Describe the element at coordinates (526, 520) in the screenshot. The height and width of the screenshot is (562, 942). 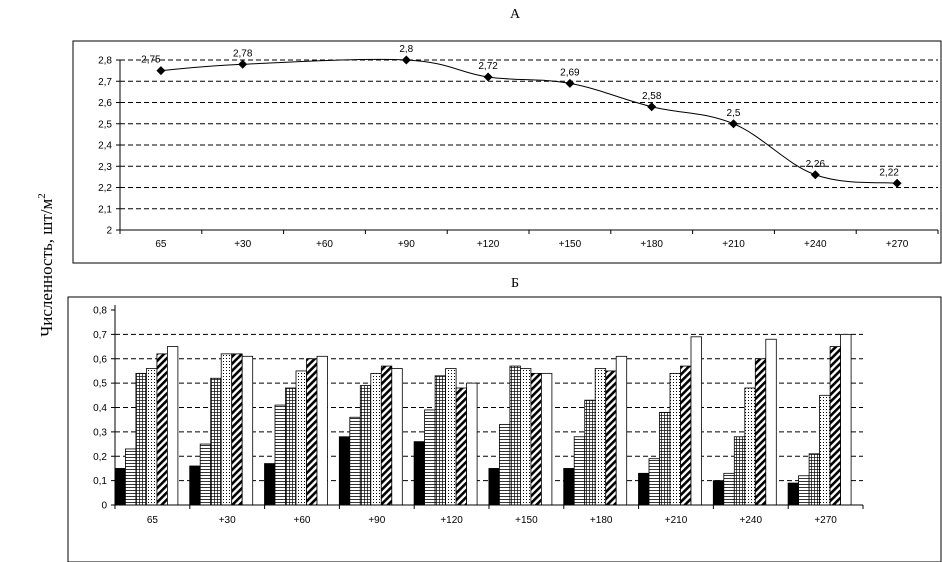
I see `chart-b-xtick-label: +150` at that location.